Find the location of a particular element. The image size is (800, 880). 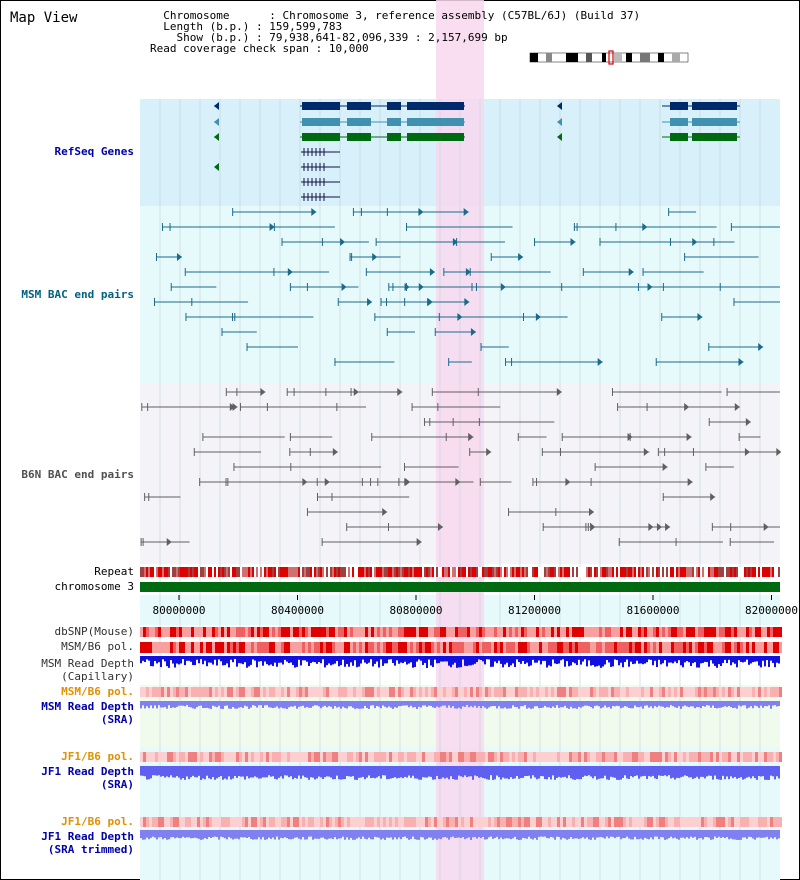

msm-b6-pol-capillary-track is located at coordinates (461, 647).